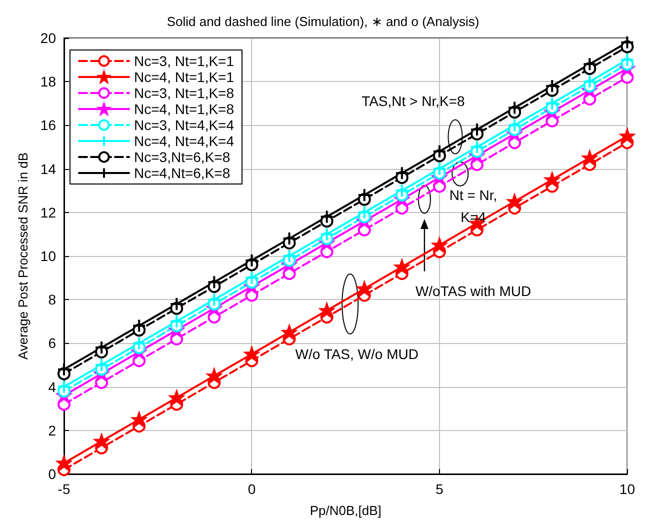 This screenshot has height=532, width=648. Describe the element at coordinates (473, 205) in the screenshot. I see `annotation: Nt = Nr, K=4` at that location.